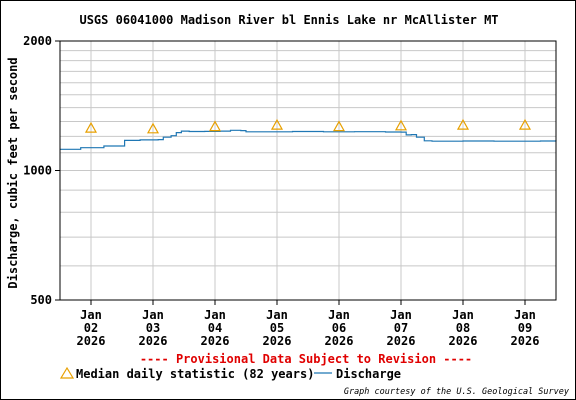  I want to click on x-tick-label-day: 07, so click(401, 328).